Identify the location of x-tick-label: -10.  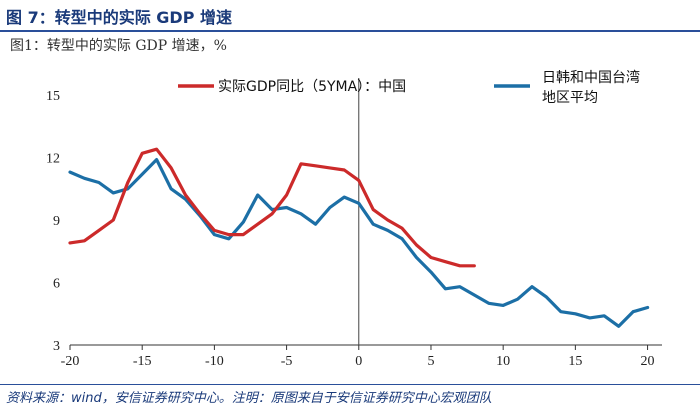
(214, 361).